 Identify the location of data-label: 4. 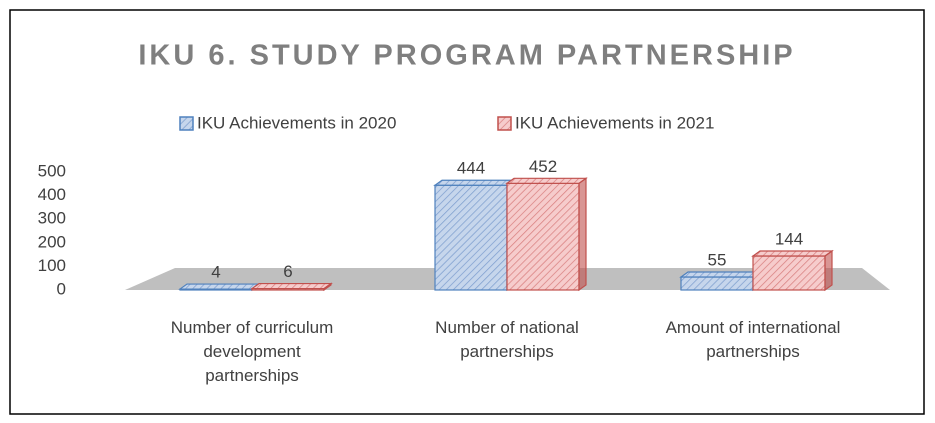
(215, 272).